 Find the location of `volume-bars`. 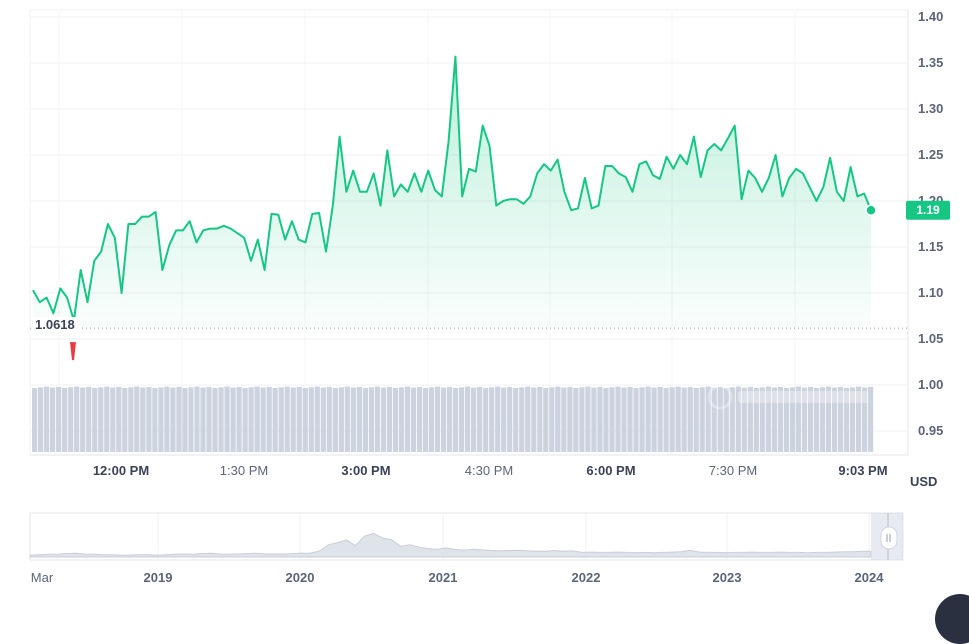

volume-bars is located at coordinates (453, 419).